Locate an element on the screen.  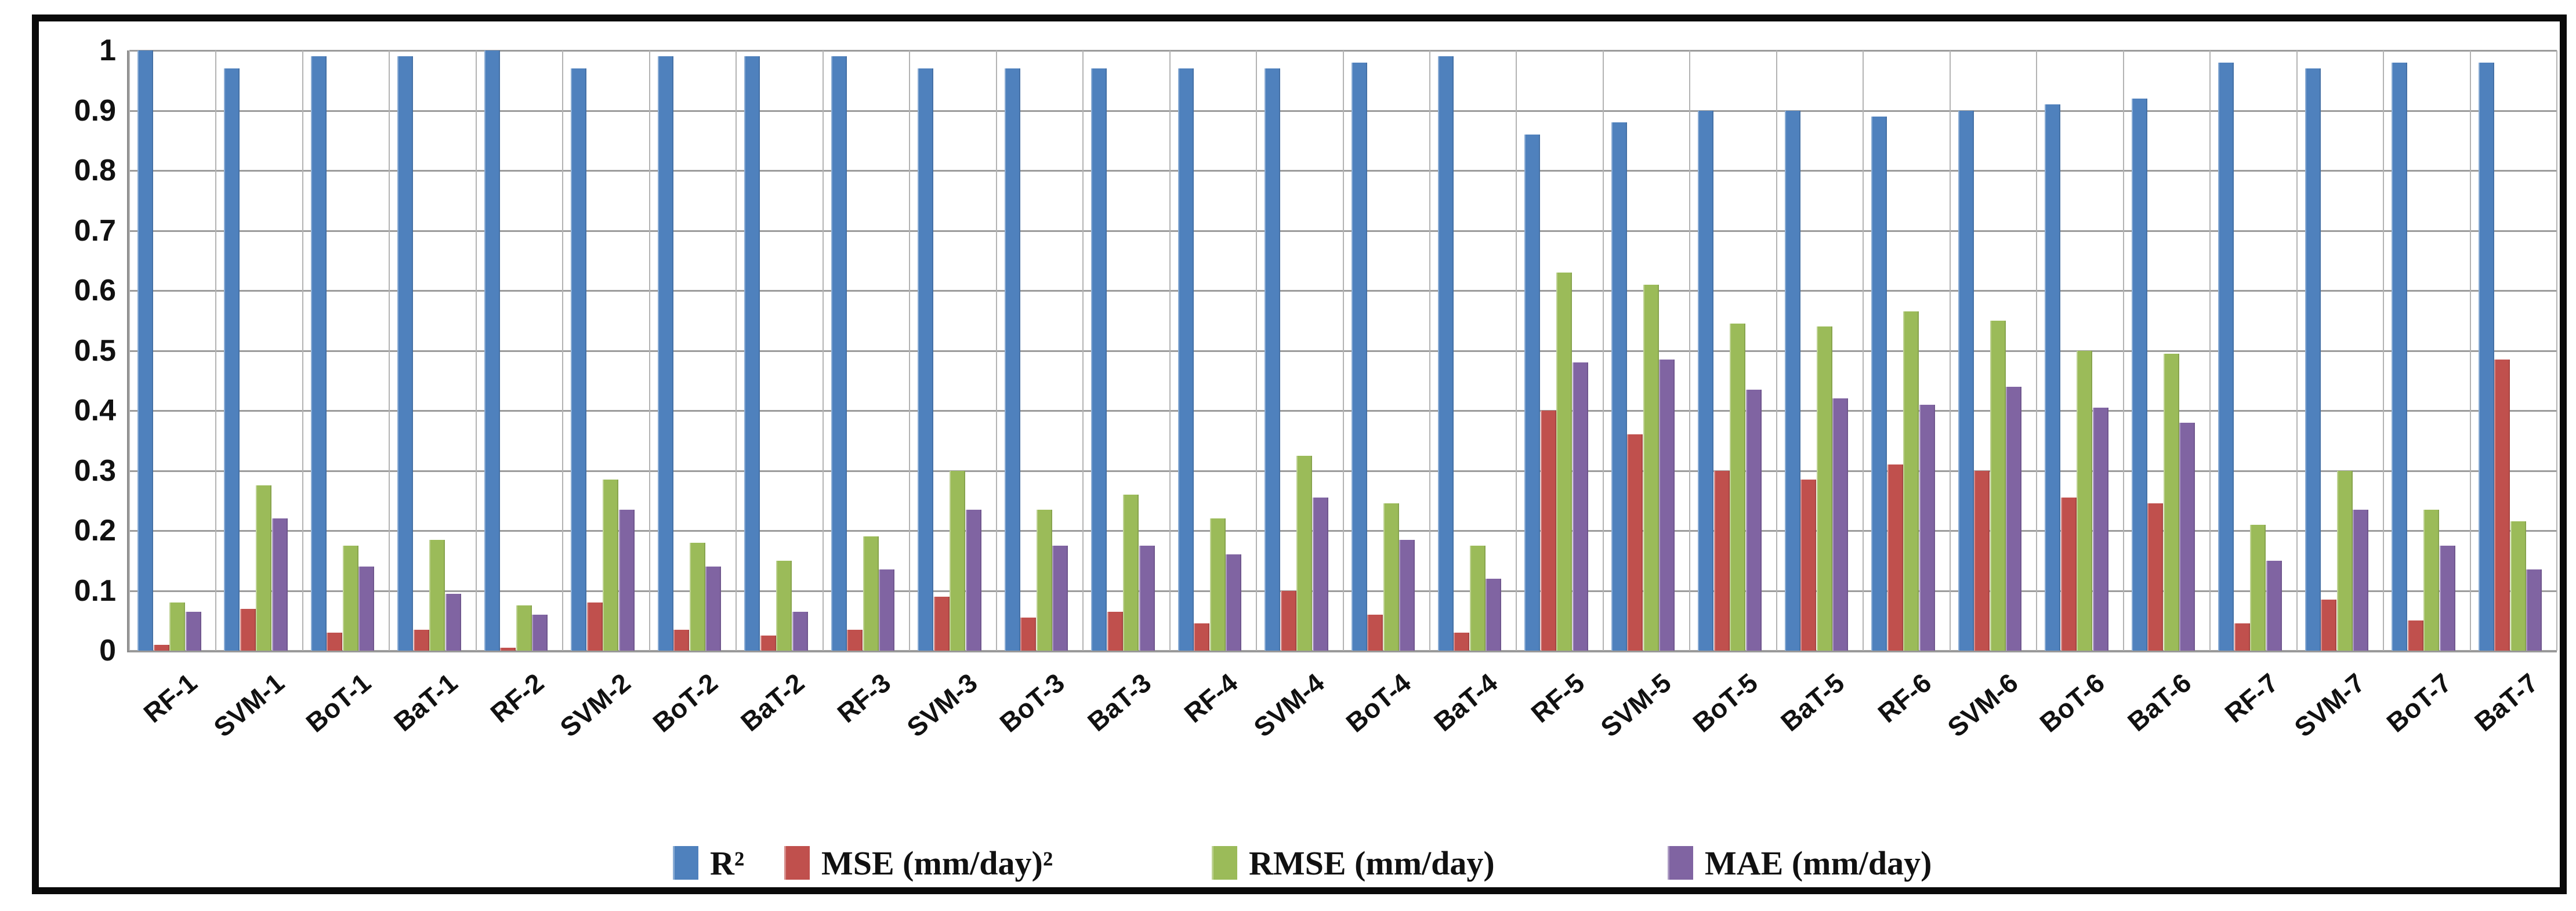
legend-item-rmsemmday: RMSE (mm/day) is located at coordinates (1354, 863).